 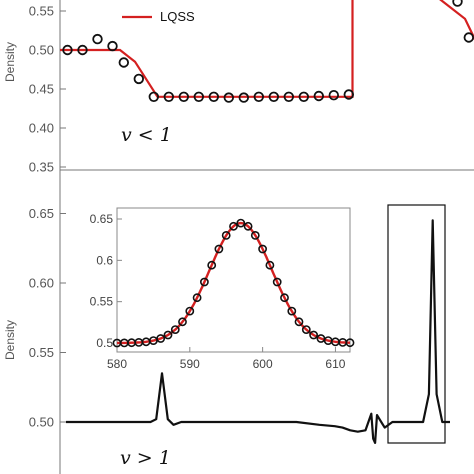 I want to click on top-annotation: v < 1, so click(x=146, y=135).